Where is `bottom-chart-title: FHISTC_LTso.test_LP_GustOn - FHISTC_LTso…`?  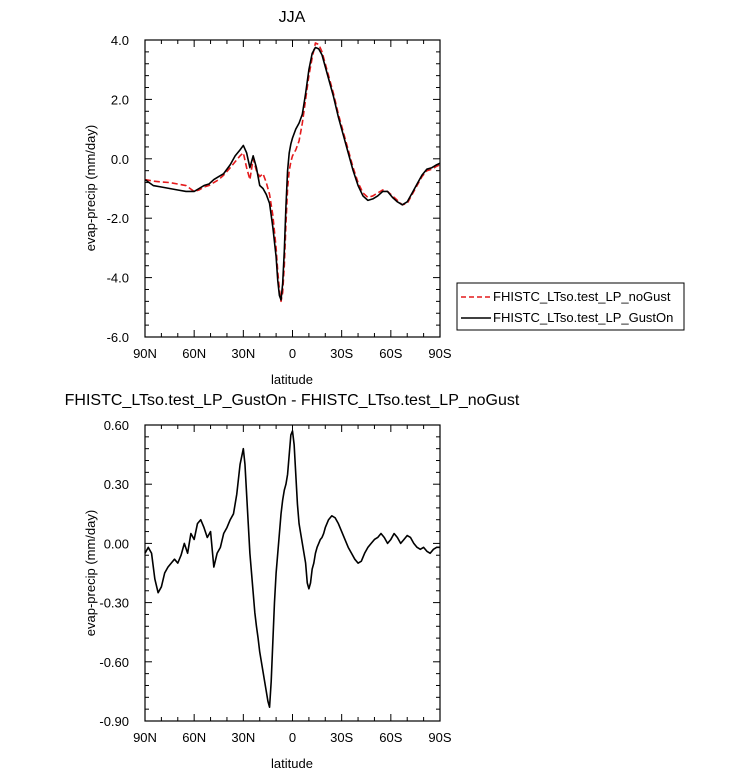
bottom-chart-title: FHISTC_LTso.test_LP_GustOn - FHISTC_LTso… is located at coordinates (292, 400).